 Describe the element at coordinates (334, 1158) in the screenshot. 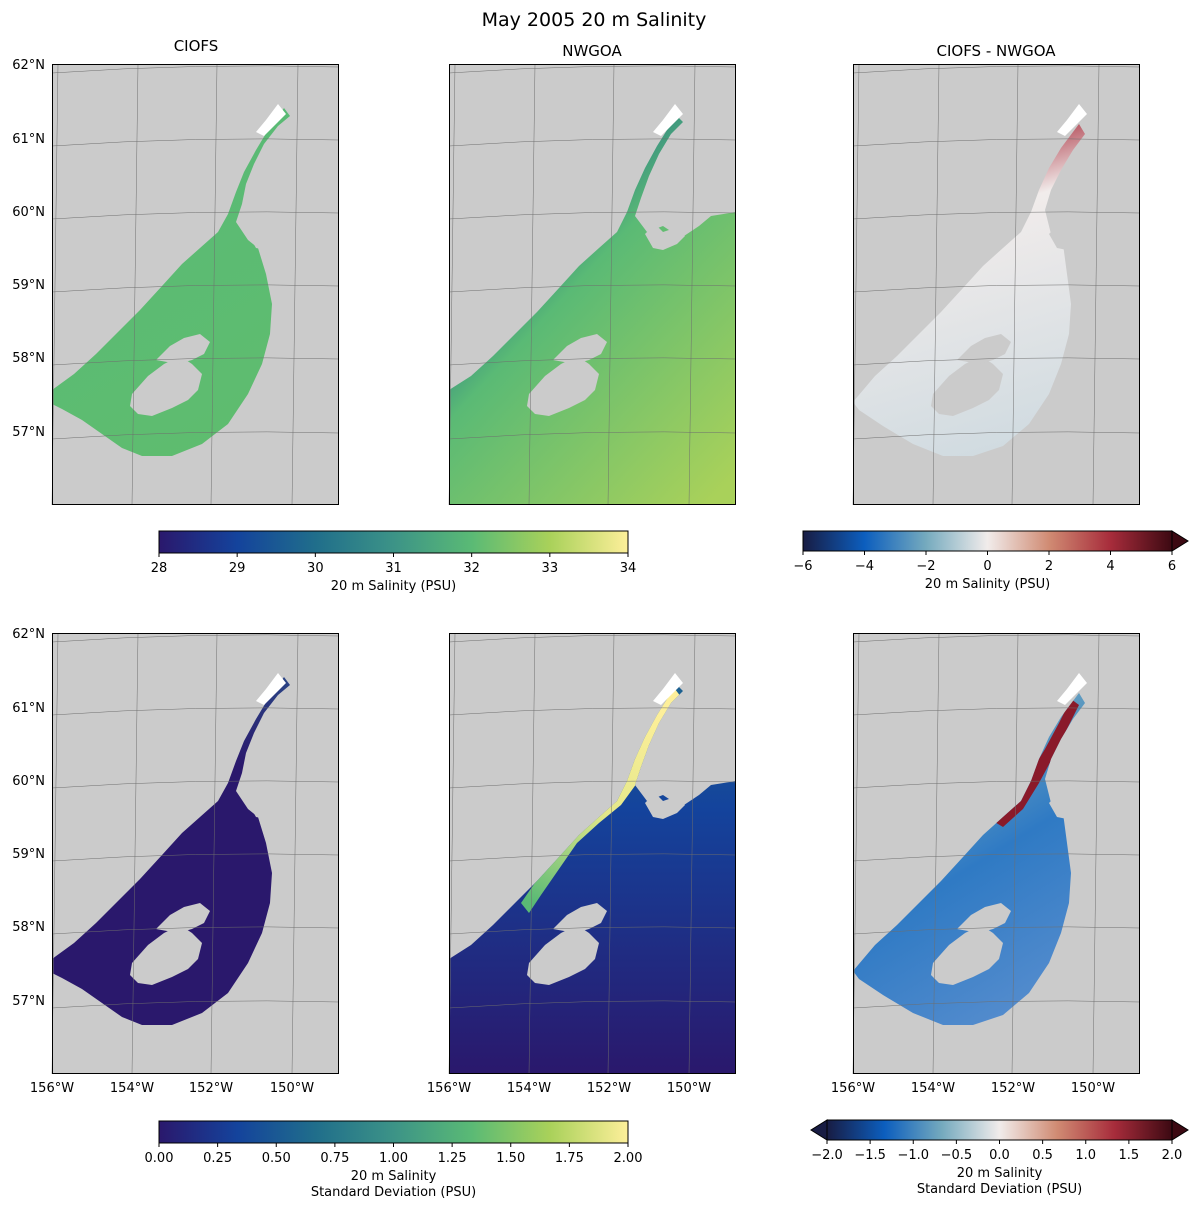

I see `colorbar-tick-label: 0.75` at that location.